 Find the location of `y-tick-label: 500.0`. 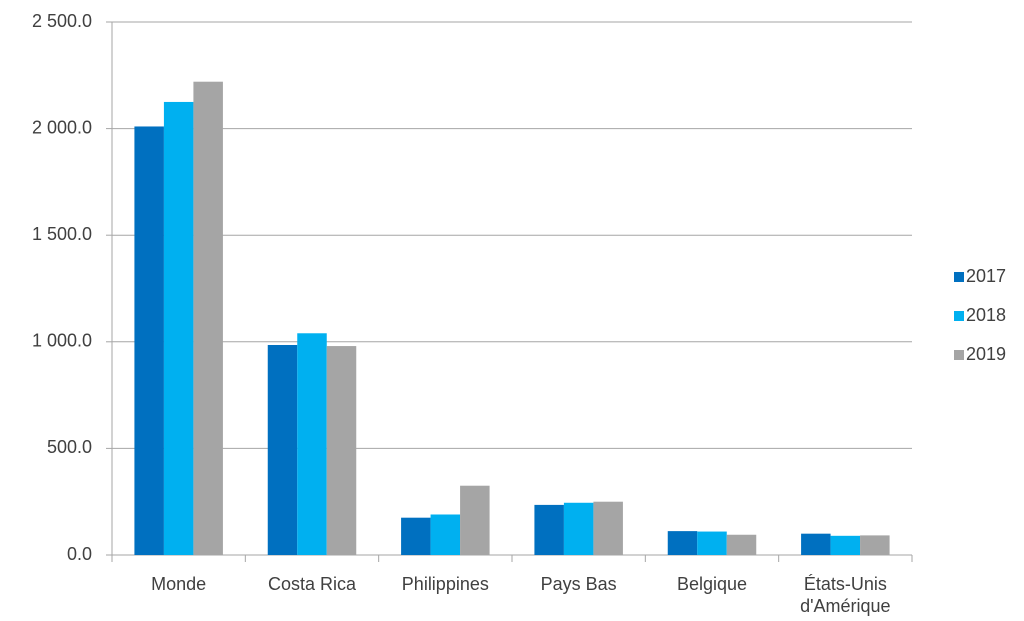

y-tick-label: 500.0 is located at coordinates (69, 447).